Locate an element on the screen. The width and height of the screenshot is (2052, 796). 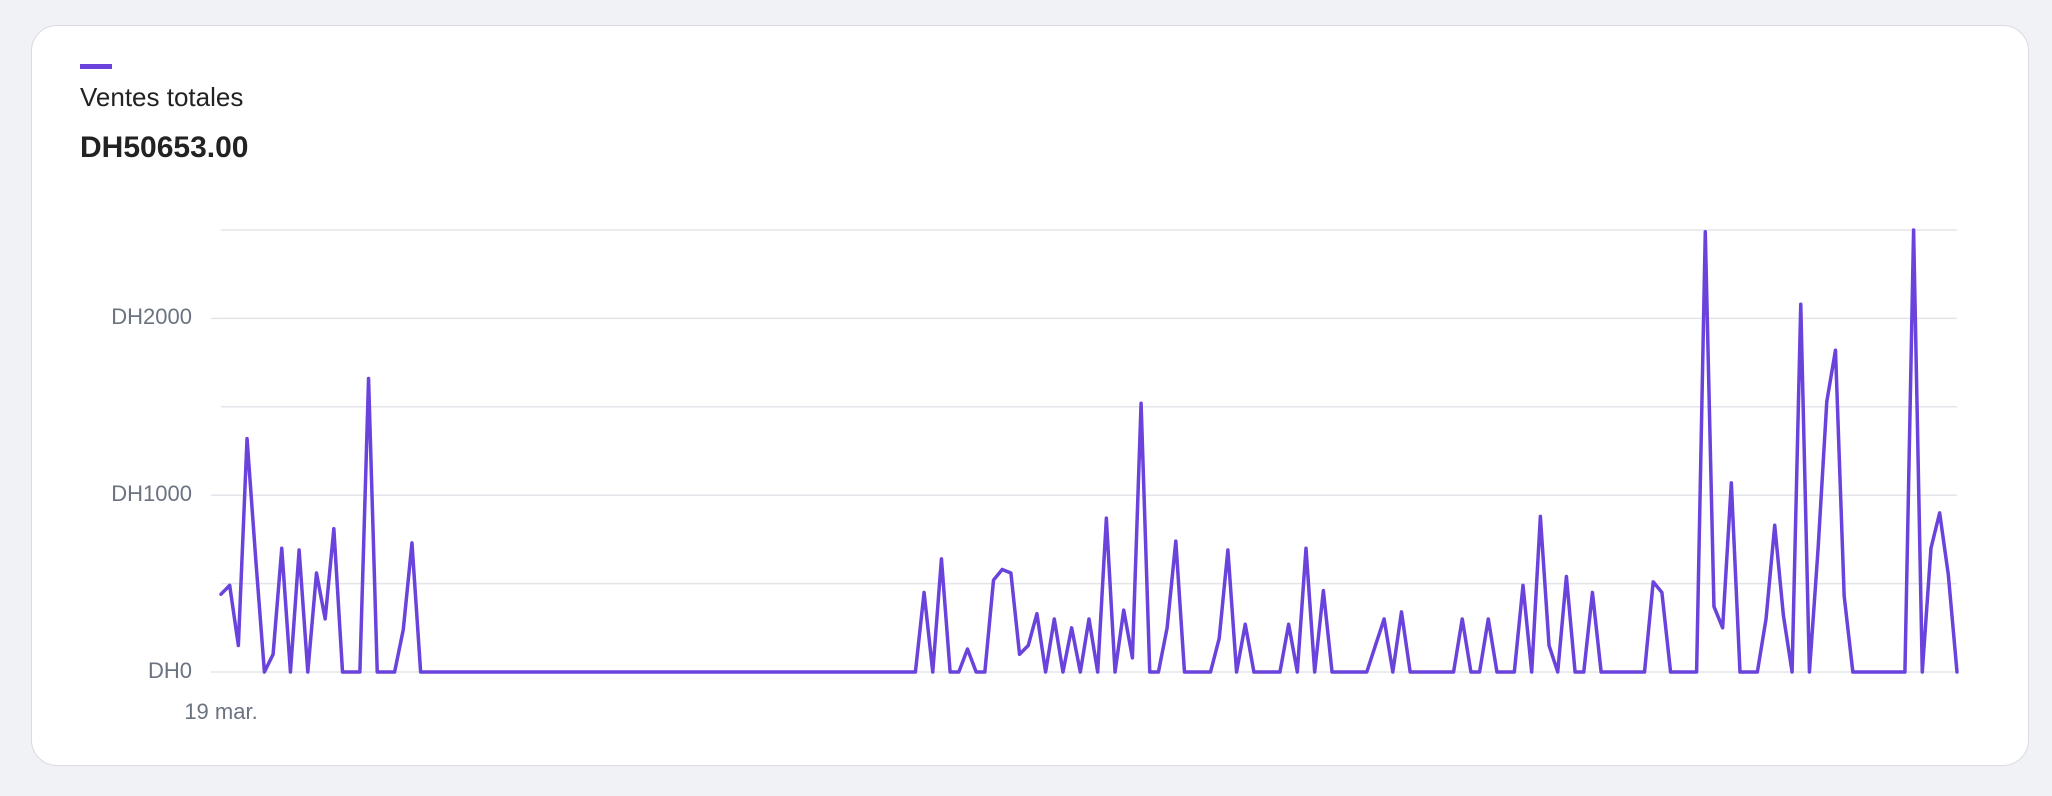
legend-swatch is located at coordinates (96, 66).